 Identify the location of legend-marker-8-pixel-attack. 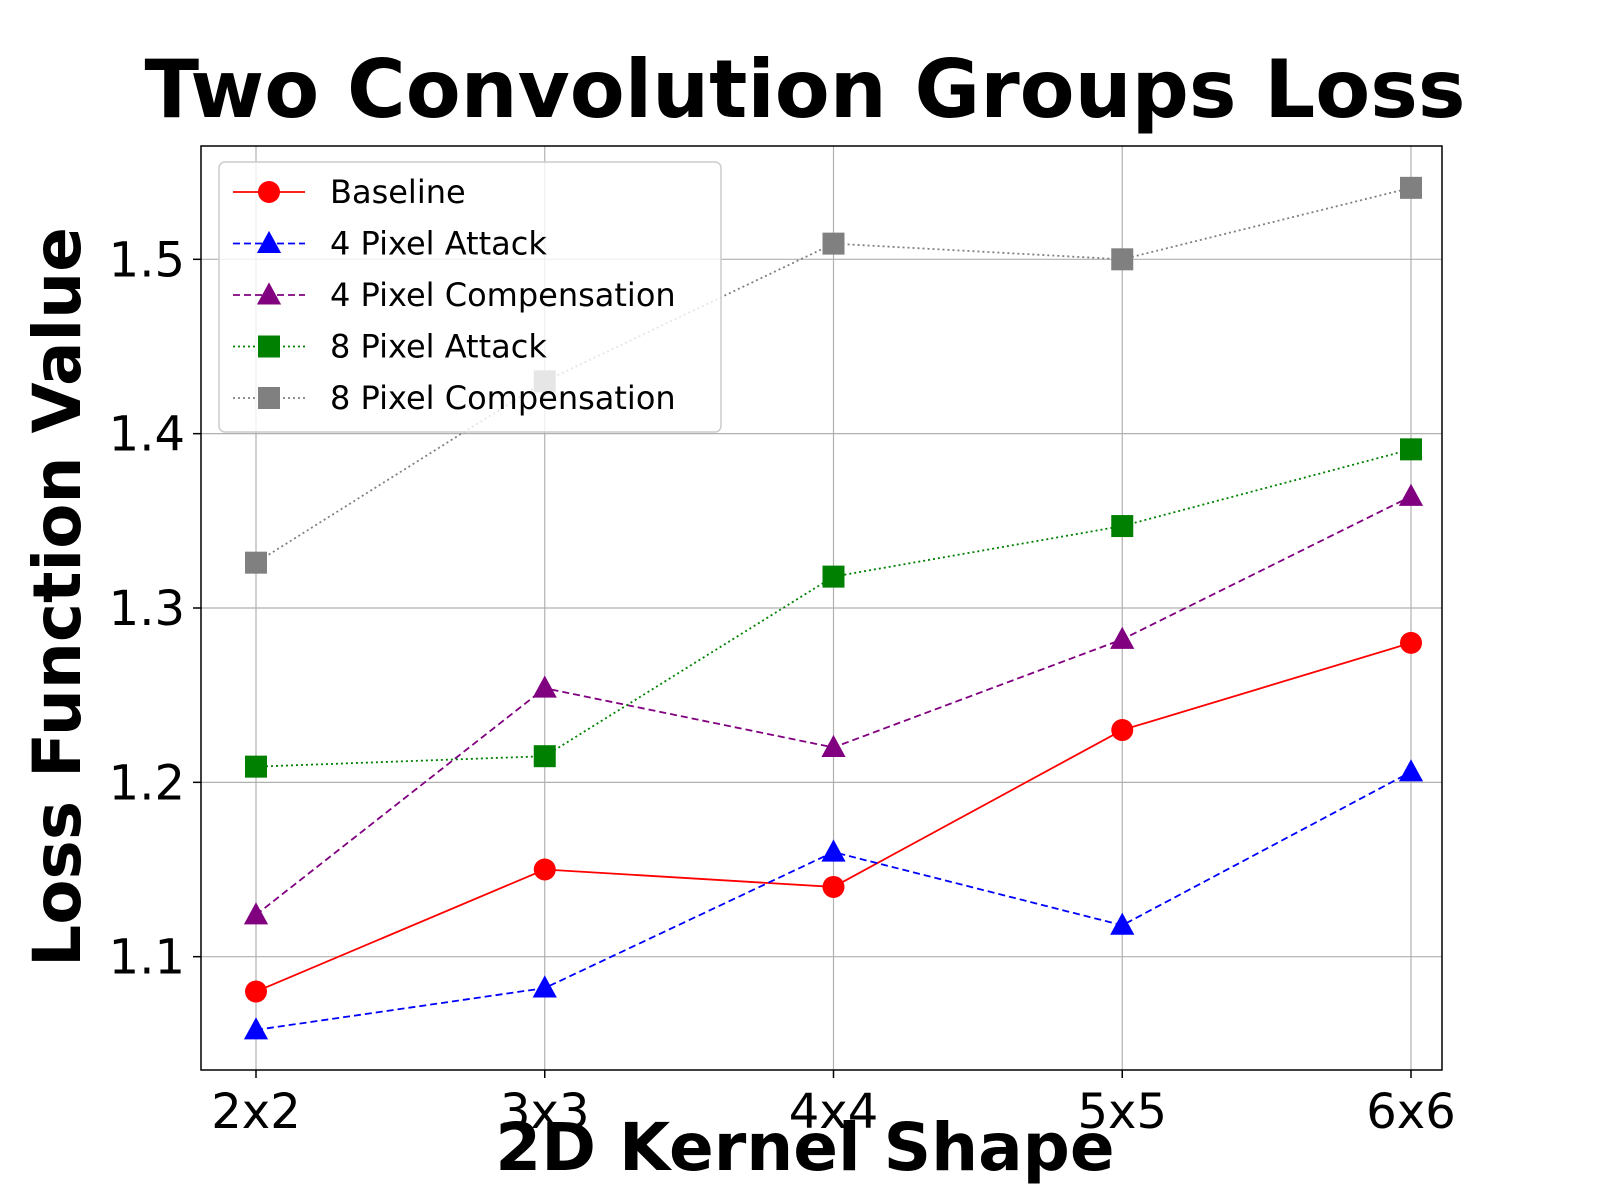
(269, 346).